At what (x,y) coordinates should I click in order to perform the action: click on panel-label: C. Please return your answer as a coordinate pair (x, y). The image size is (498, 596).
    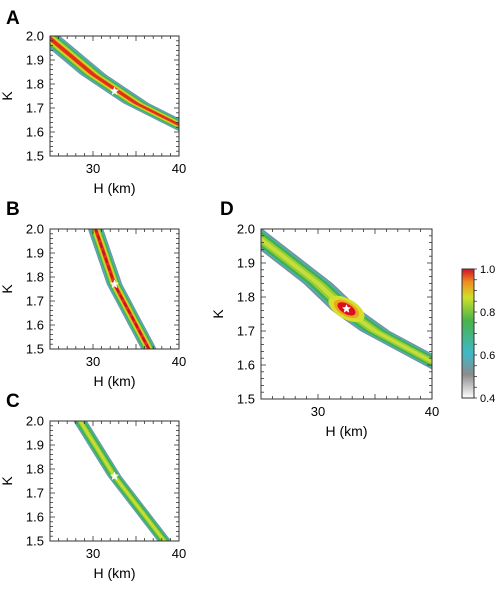
    Looking at the image, I should click on (13, 401).